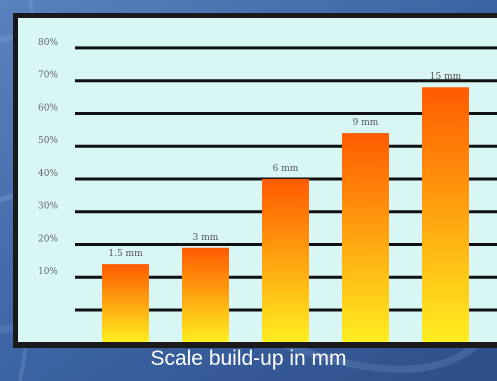 This screenshot has height=381, width=497. Describe the element at coordinates (48, 108) in the screenshot. I see `y-tick-label: 60%` at that location.